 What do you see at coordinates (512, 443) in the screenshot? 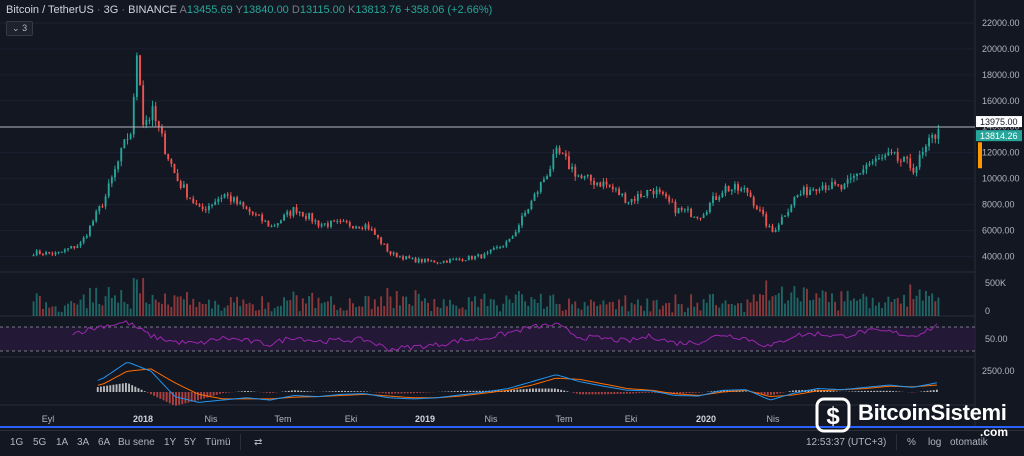
I see `bottom-toolbar` at bounding box center [512, 443].